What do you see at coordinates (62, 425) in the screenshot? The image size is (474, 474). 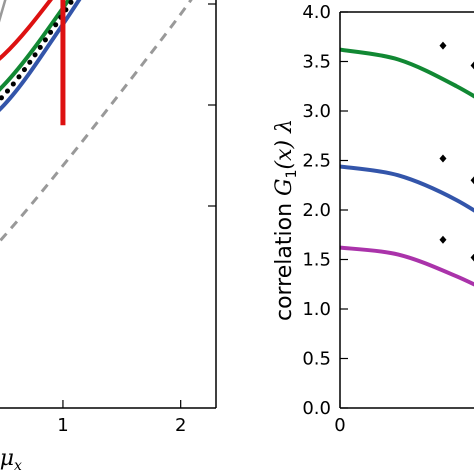 I see `left-x-tick-label-0: 1` at bounding box center [62, 425].